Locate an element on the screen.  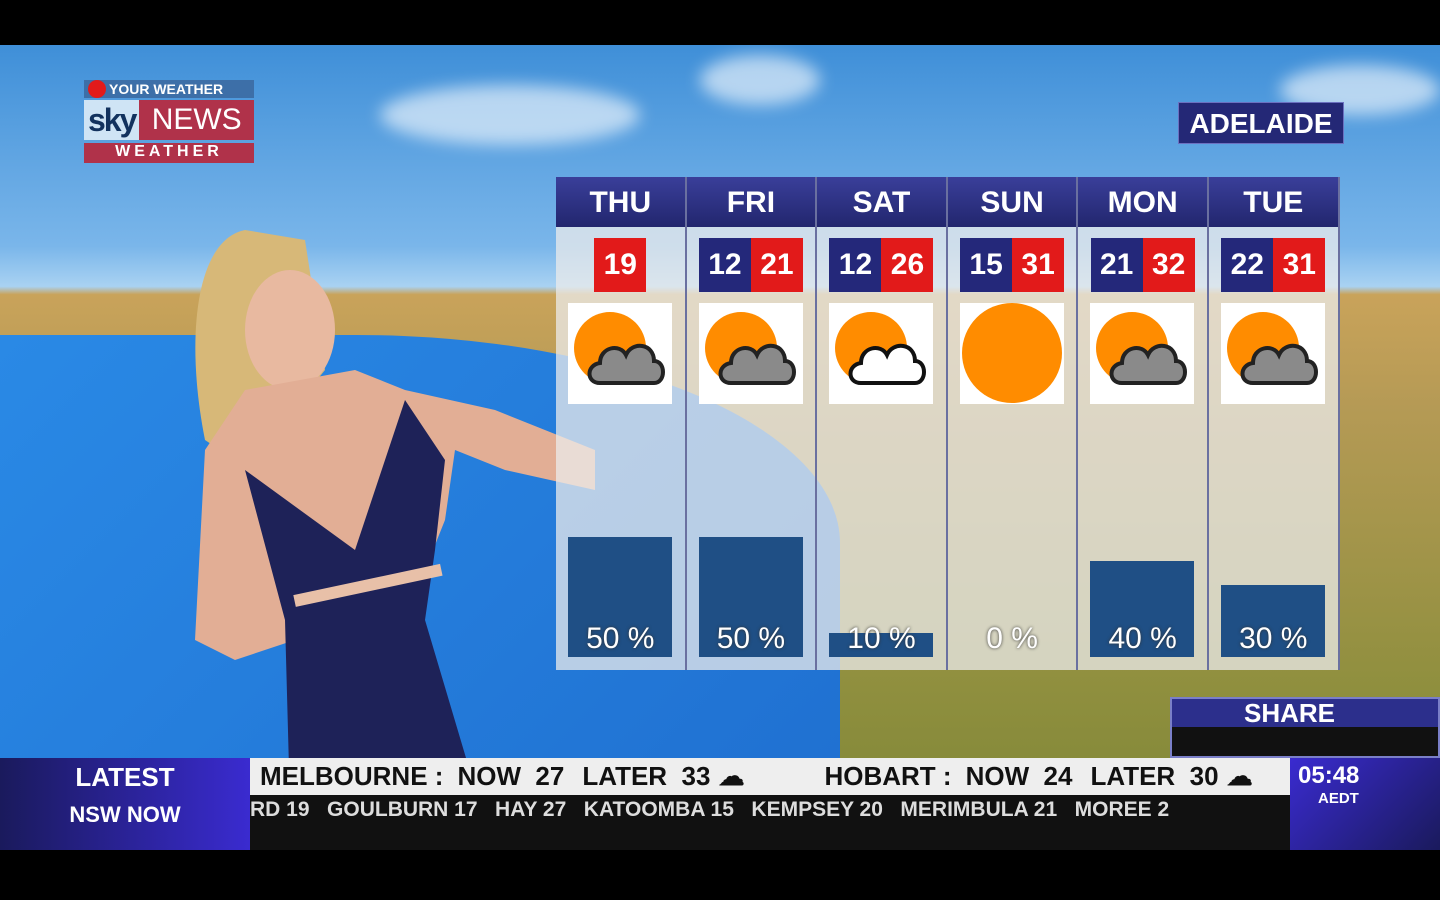
record-dot-icon is located at coordinates (97, 89).